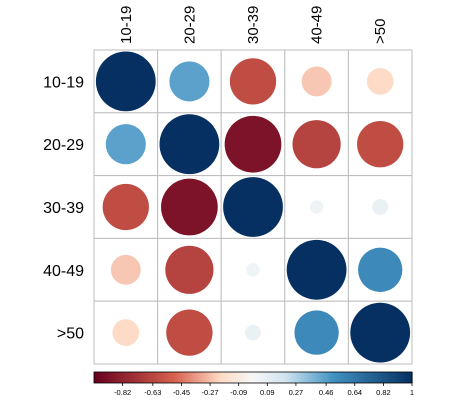  Describe the element at coordinates (267, 392) in the screenshot. I see `colorbar-tick-label: 0.09` at that location.